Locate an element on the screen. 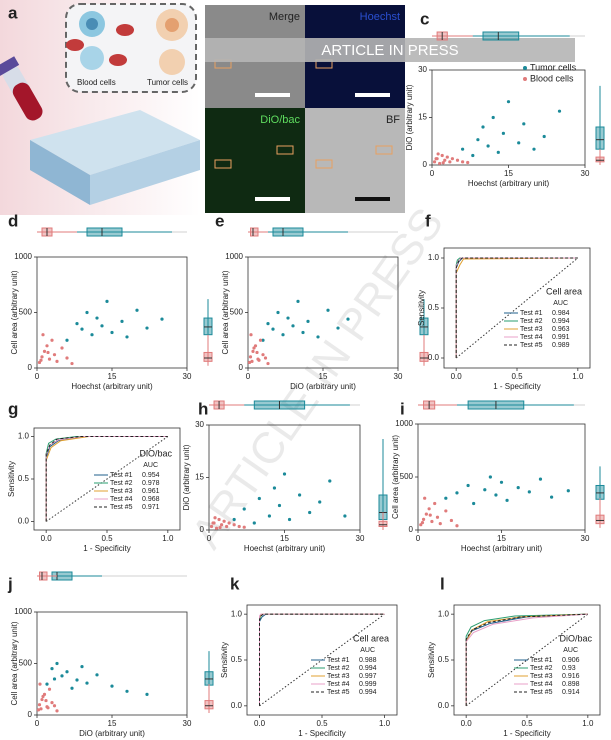 Image resolution: width=611 pixels, height=740 pixels. legend-subtitle: AUC is located at coordinates (570, 650).